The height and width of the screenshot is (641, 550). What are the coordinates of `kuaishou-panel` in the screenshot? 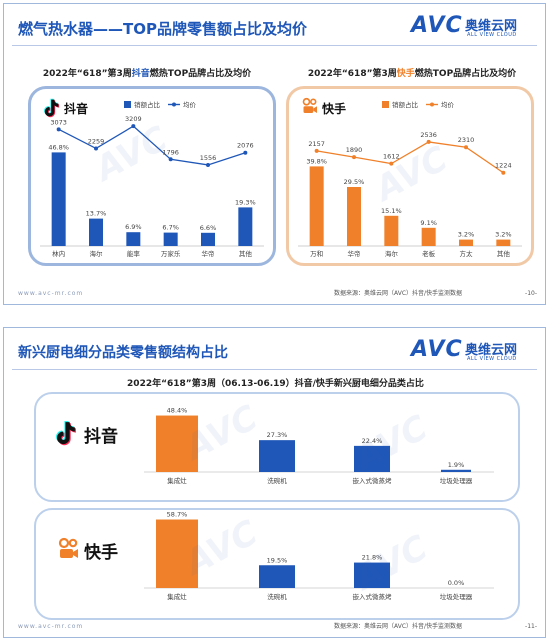 It's located at (410, 176).